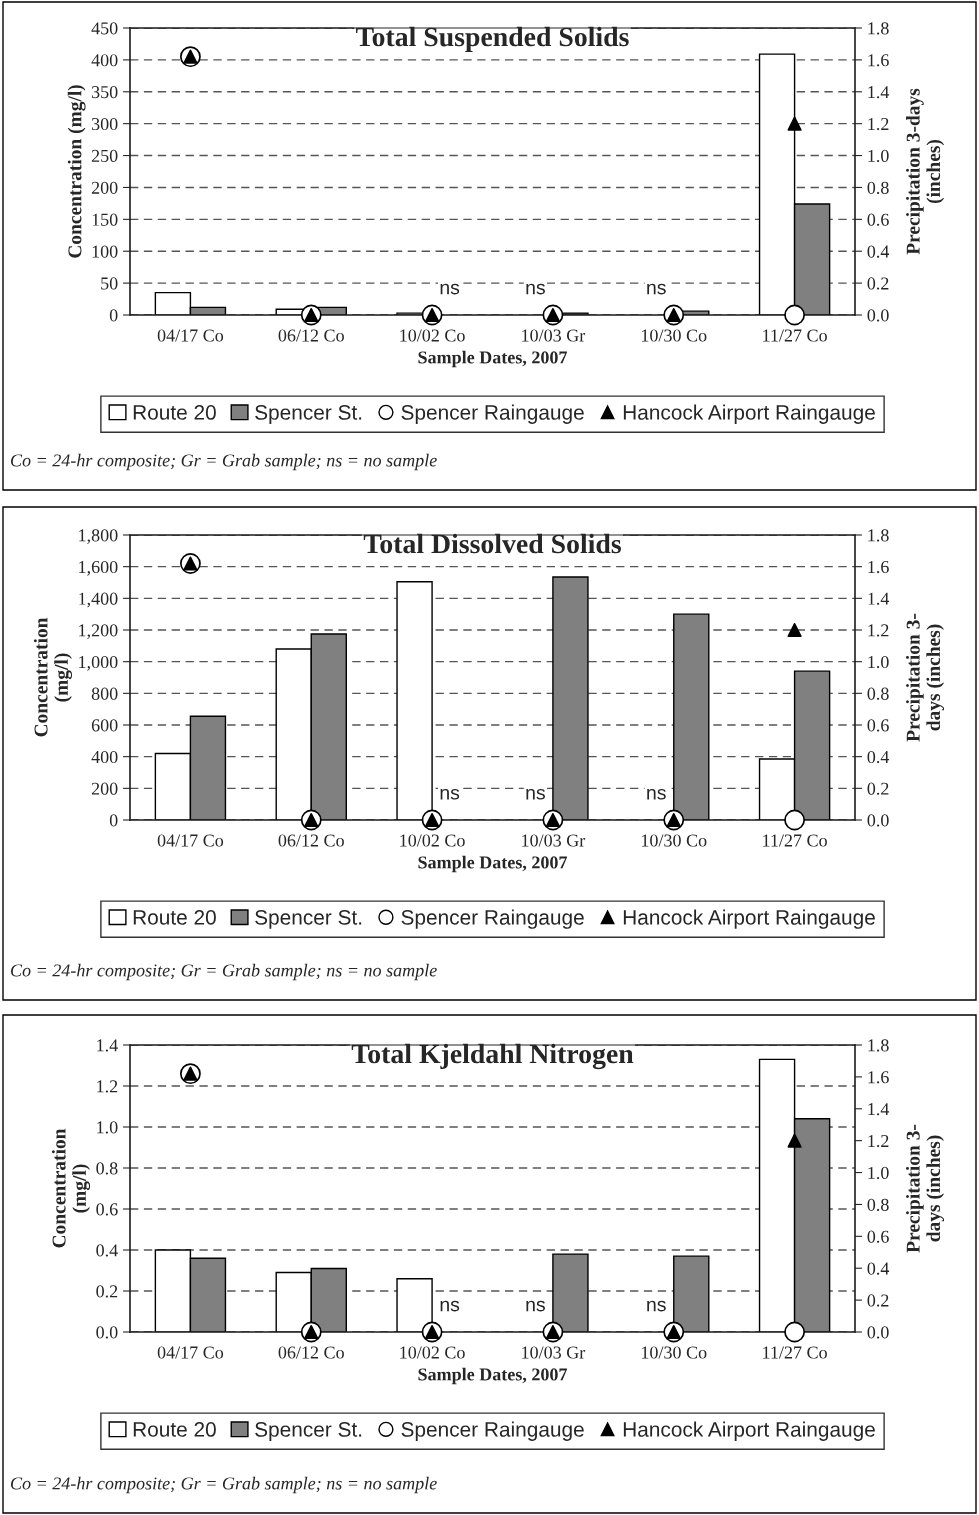 This screenshot has height=1515, width=979. I want to click on y-tick-label: 450, so click(104, 28).